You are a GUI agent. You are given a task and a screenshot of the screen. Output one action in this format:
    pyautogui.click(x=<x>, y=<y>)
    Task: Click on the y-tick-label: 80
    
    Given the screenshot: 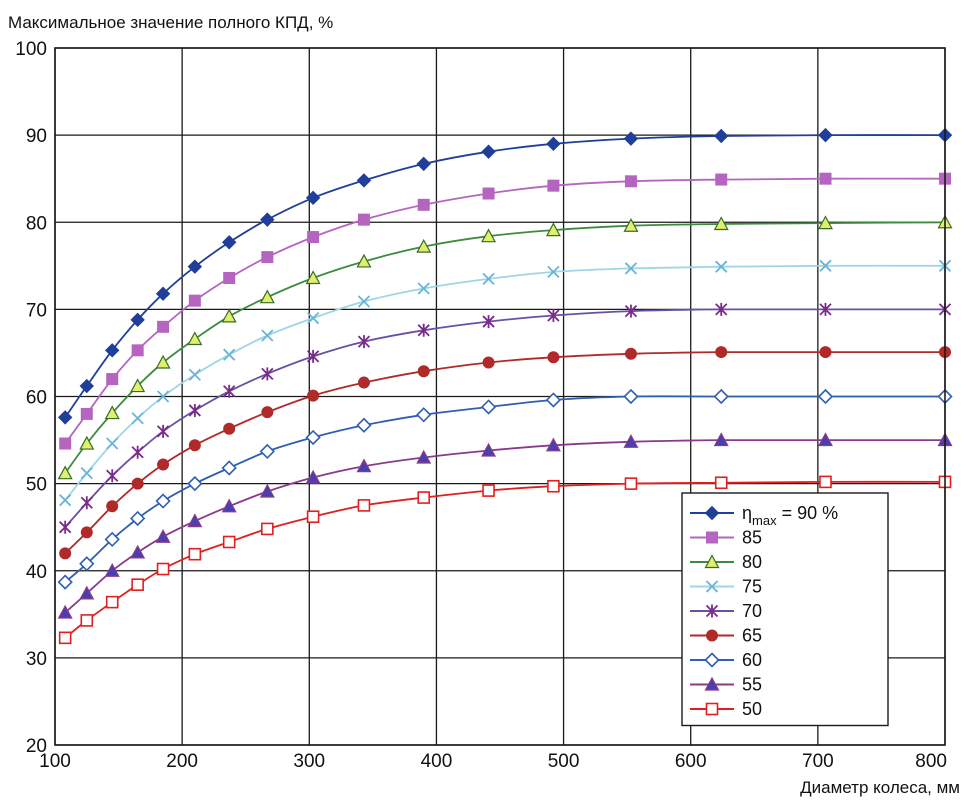 What is the action you would take?
    pyautogui.click(x=36, y=223)
    